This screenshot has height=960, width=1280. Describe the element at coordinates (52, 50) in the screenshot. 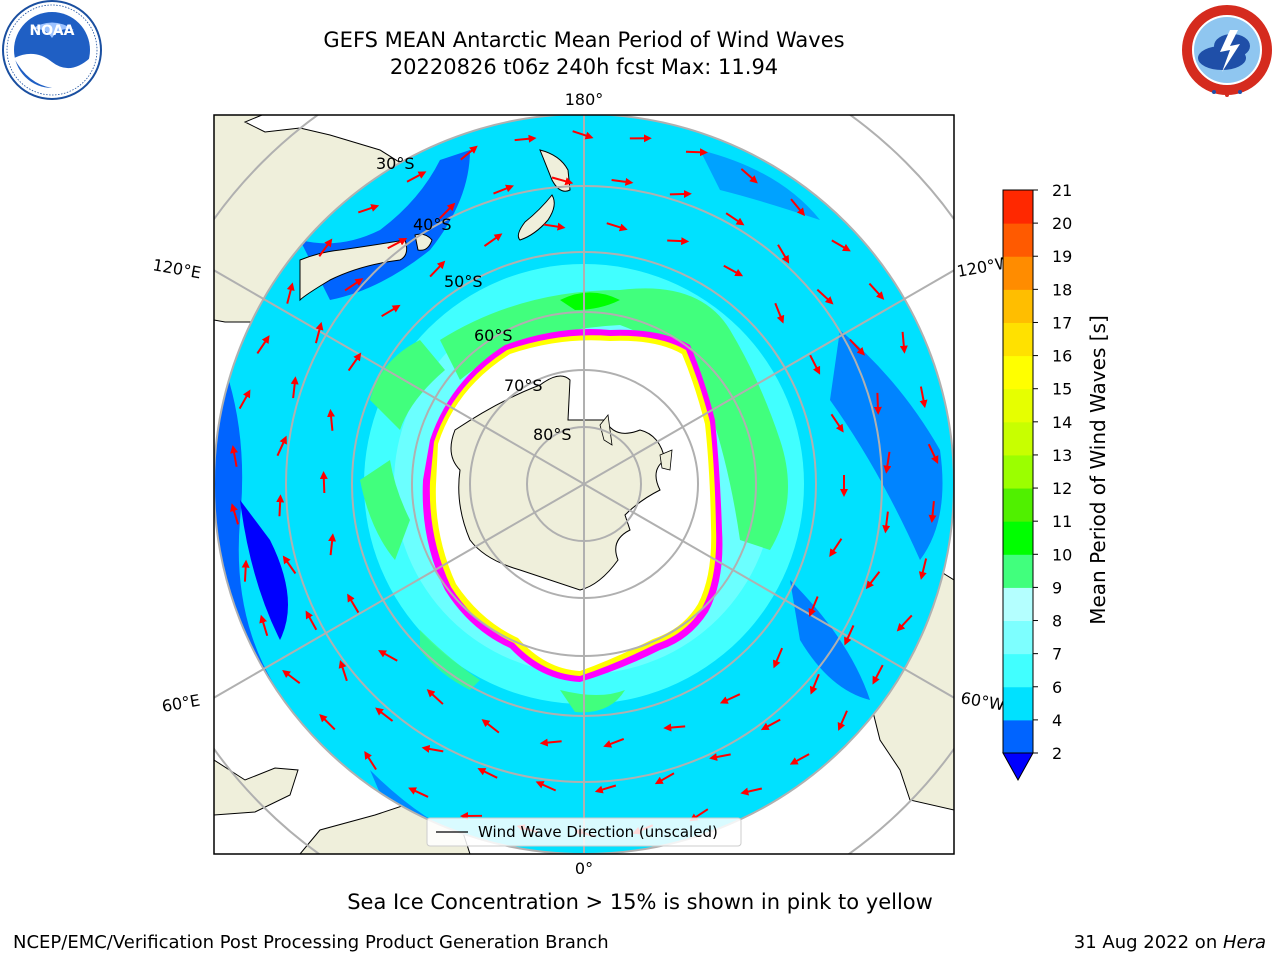

I see `noaa-logo-icon: NOAA` at that location.